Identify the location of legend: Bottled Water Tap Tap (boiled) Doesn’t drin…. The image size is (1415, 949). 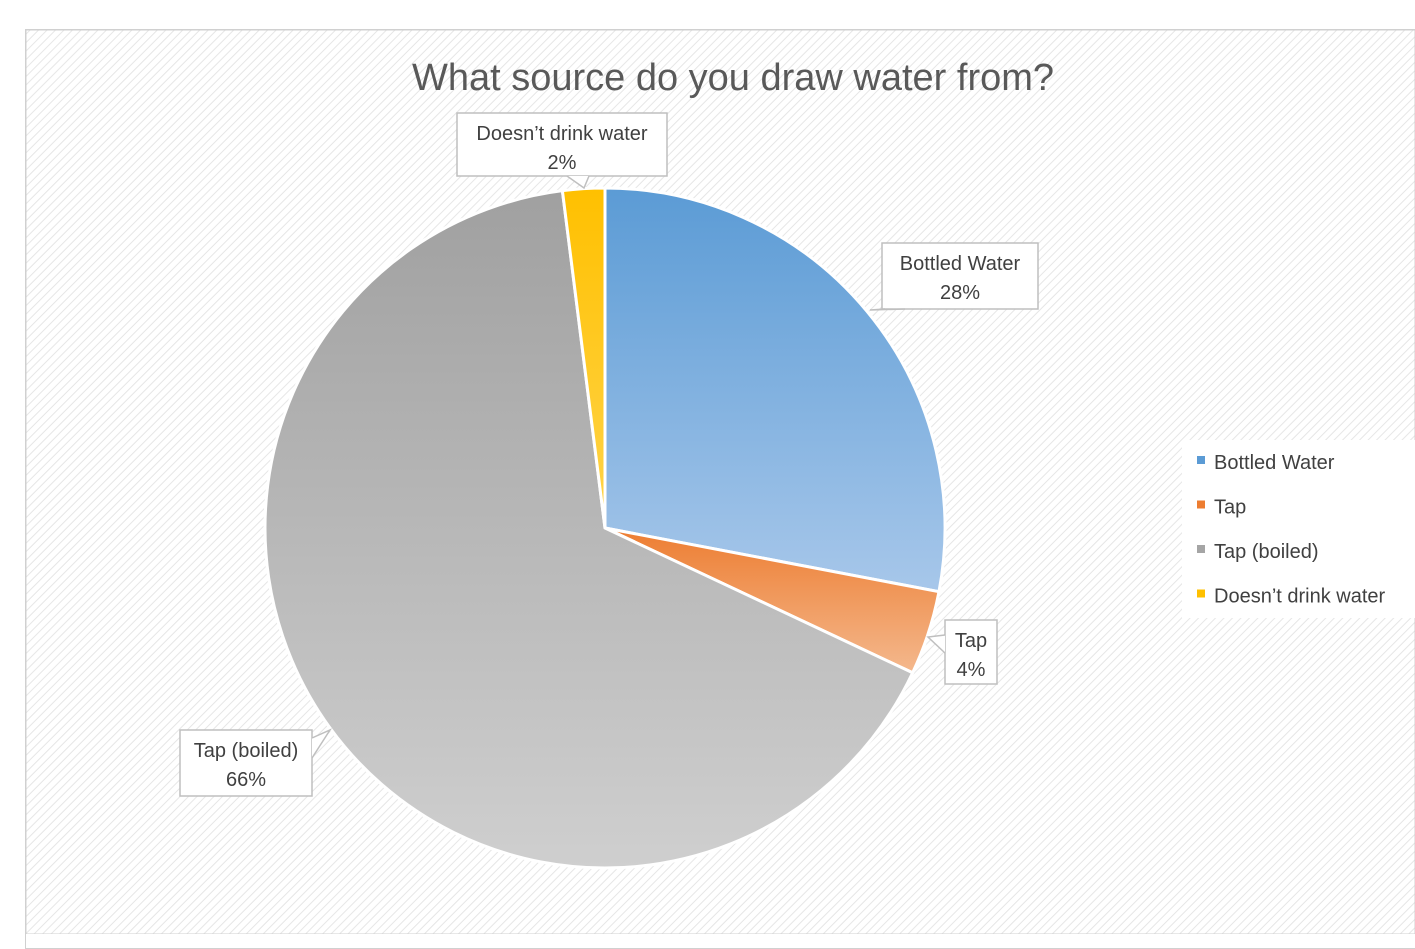
(1291, 530).